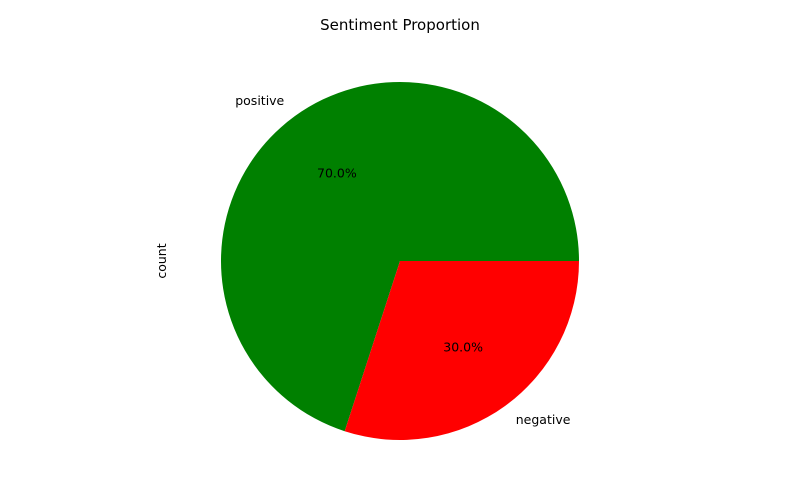 Image resolution: width=800 pixels, height=500 pixels. What do you see at coordinates (400, 25) in the screenshot?
I see `chart-title: Sentiment Proportion` at bounding box center [400, 25].